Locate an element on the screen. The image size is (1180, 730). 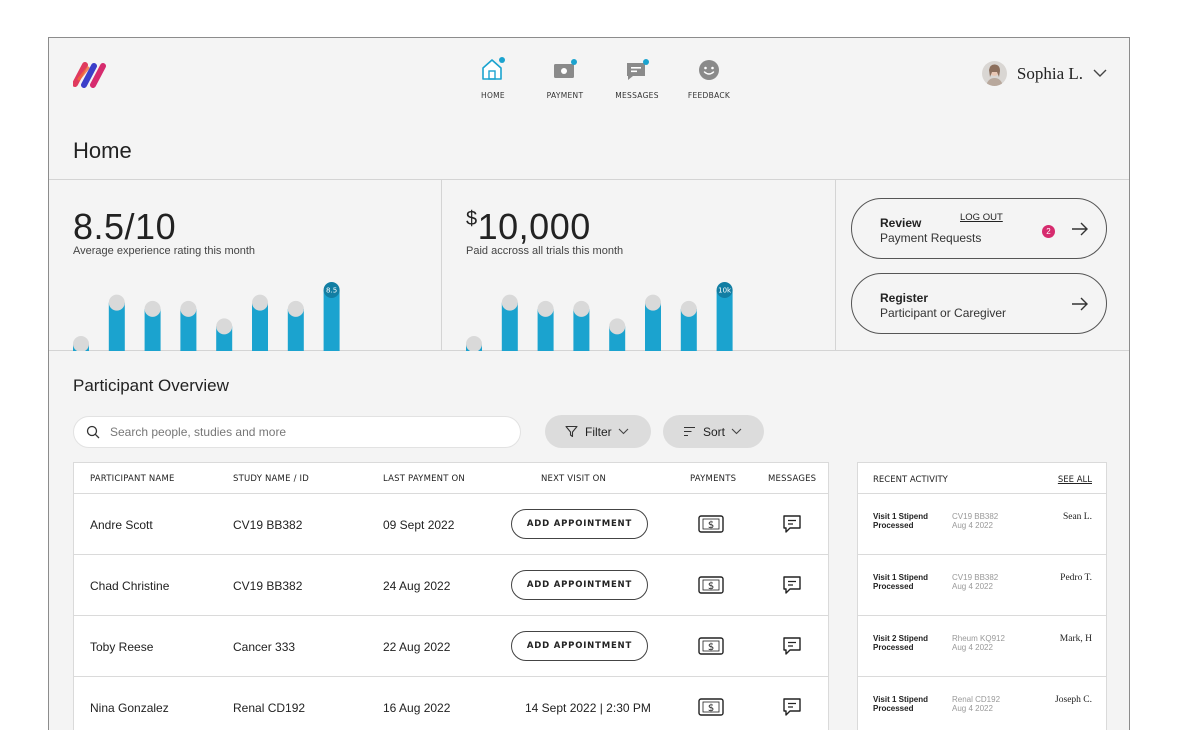
nav-feedback-label: FEEDBACK is located at coordinates (709, 95).